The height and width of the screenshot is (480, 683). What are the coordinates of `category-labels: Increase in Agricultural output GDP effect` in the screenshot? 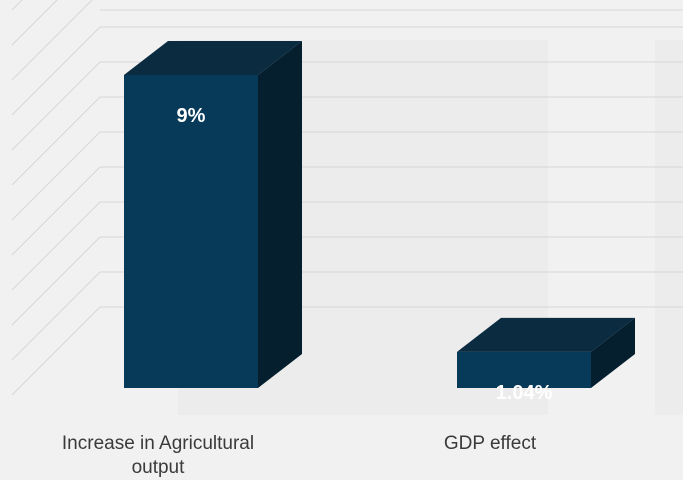 It's located at (299, 455).